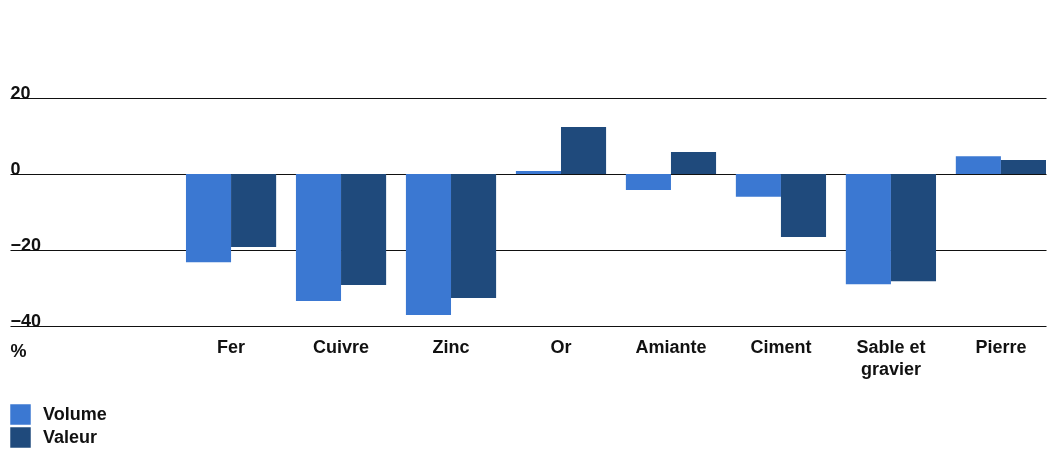  Describe the element at coordinates (26, 320) in the screenshot. I see `y-tick-label: −40` at that location.